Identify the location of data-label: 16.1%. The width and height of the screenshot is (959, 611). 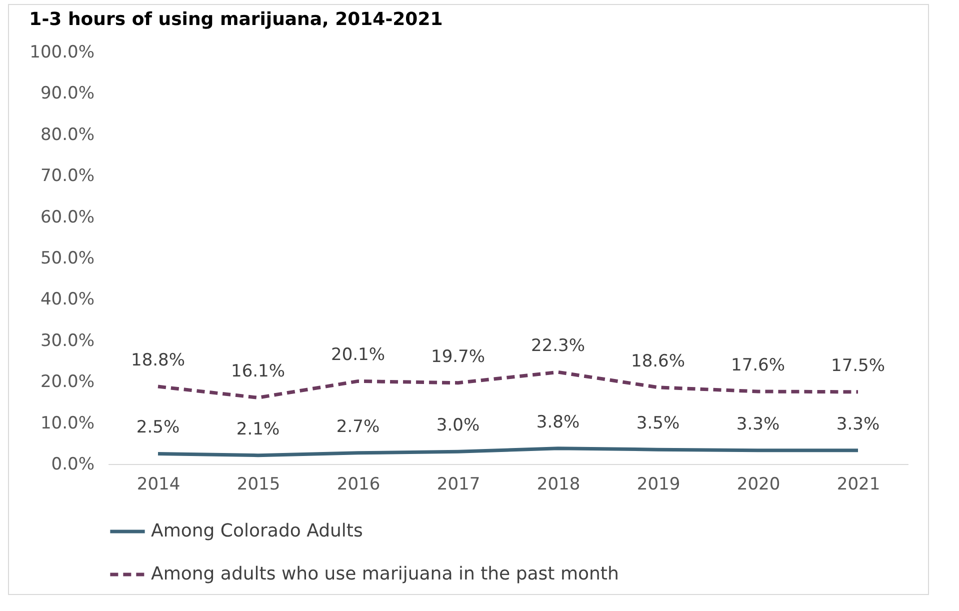
(258, 372).